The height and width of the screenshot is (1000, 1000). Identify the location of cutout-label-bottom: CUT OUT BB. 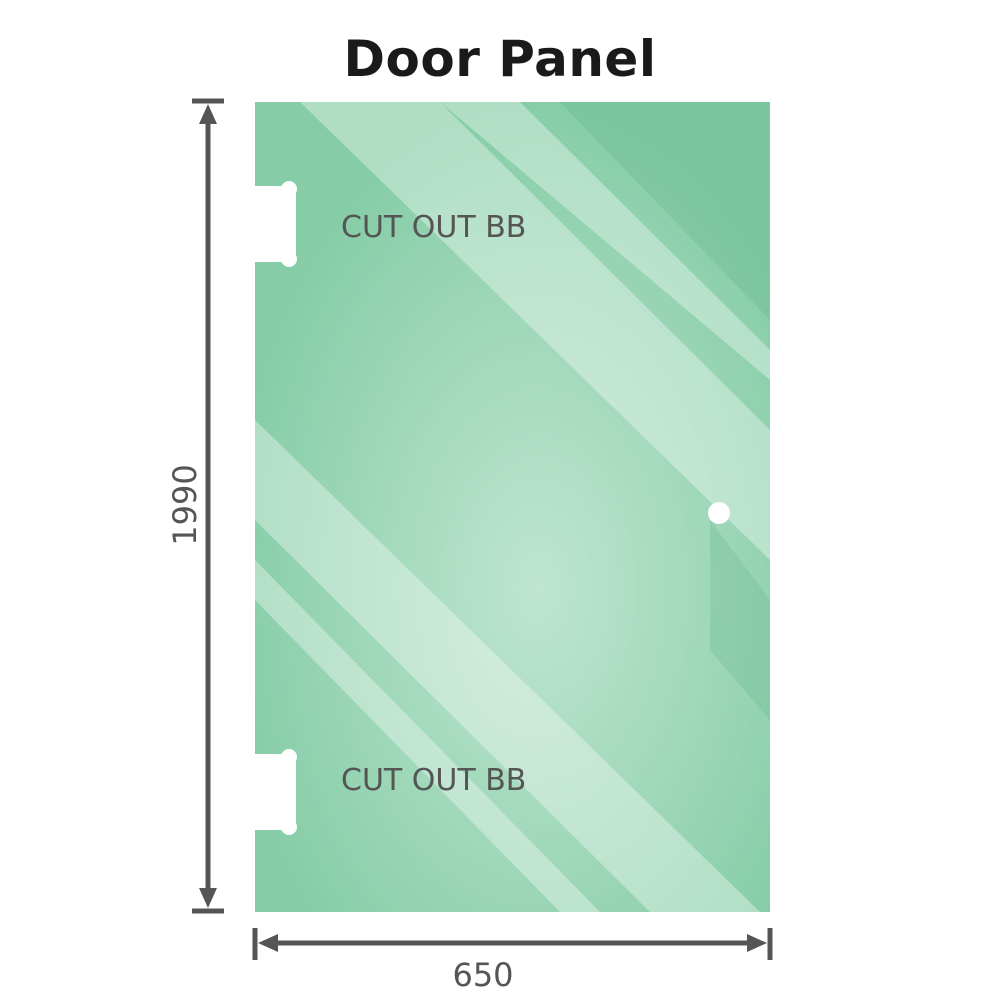
(433, 780).